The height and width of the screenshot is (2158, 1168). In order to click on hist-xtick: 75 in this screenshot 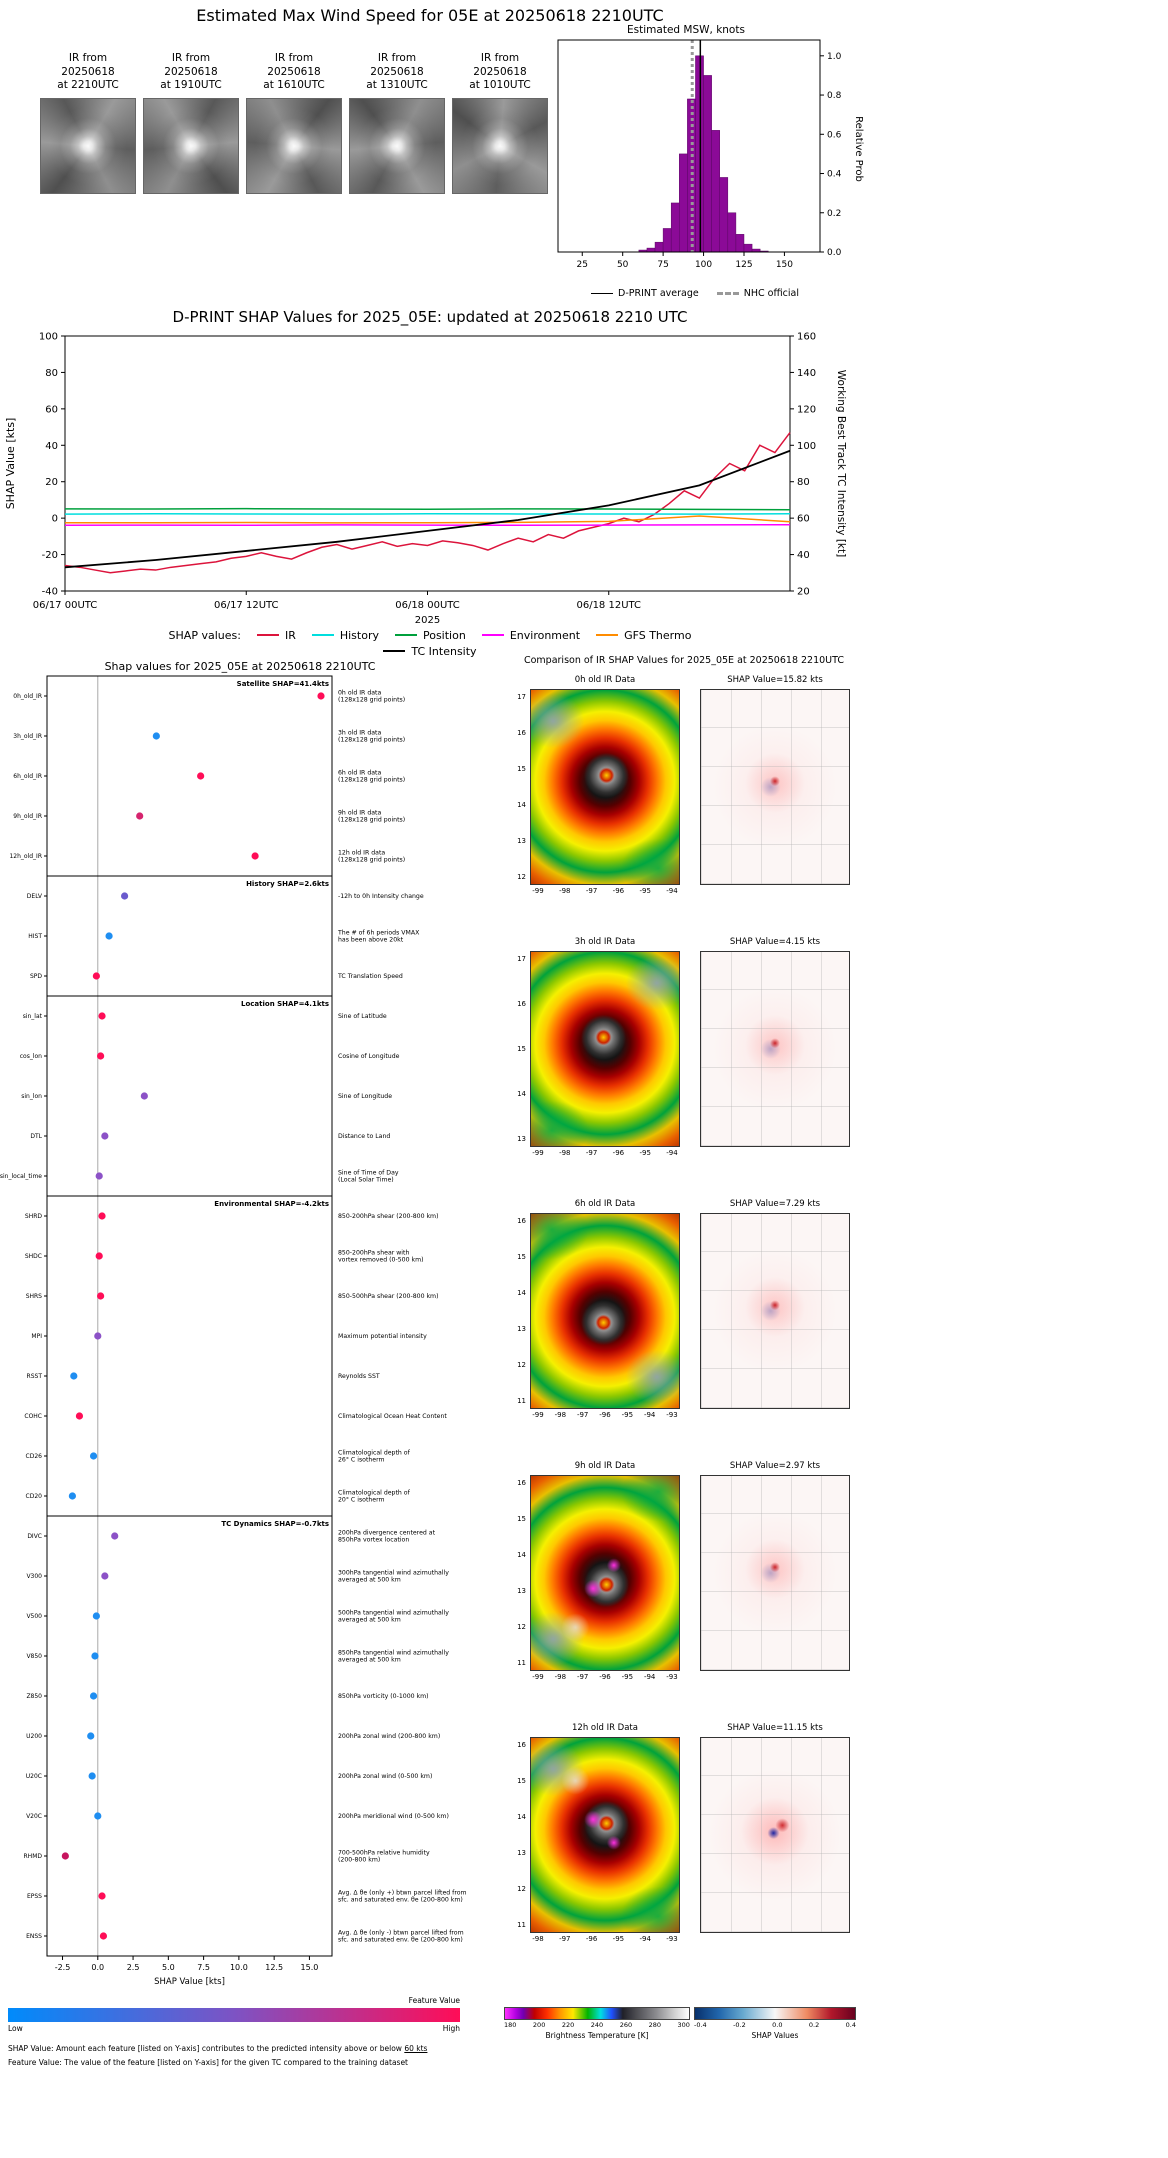, I will do `click(662, 265)`.